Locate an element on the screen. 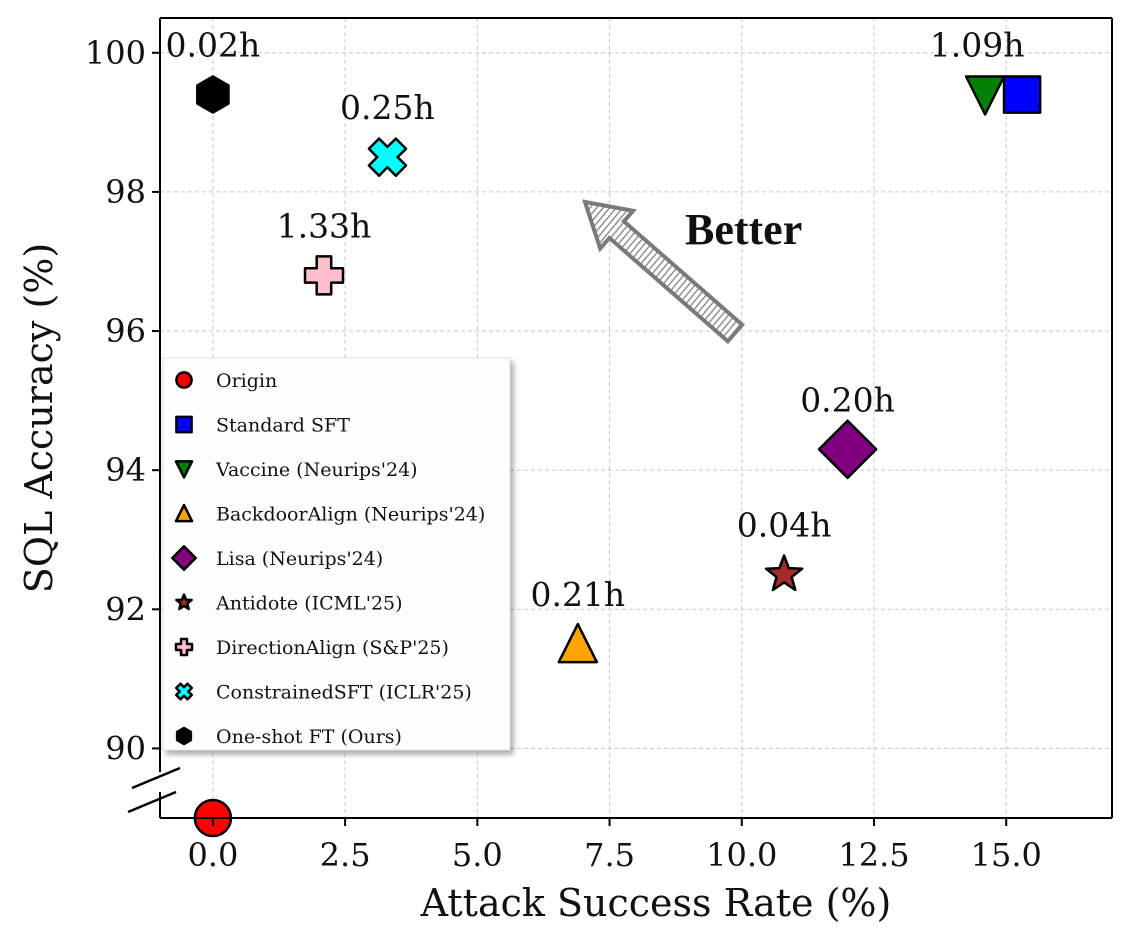 This screenshot has height=945, width=1124. point-x is located at coordinates (387, 157).